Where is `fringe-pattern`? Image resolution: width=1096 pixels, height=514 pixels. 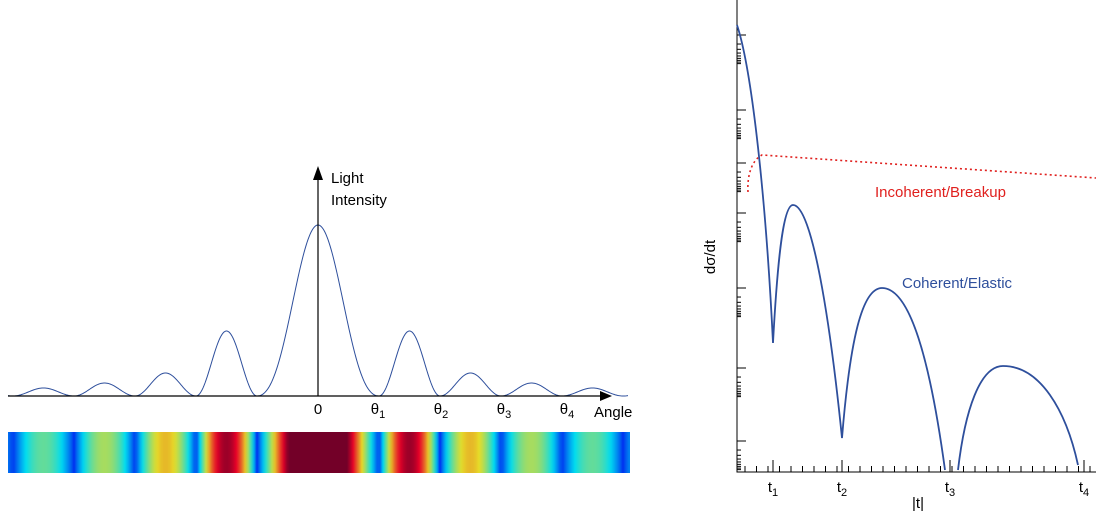
fringe-pattern is located at coordinates (319, 452).